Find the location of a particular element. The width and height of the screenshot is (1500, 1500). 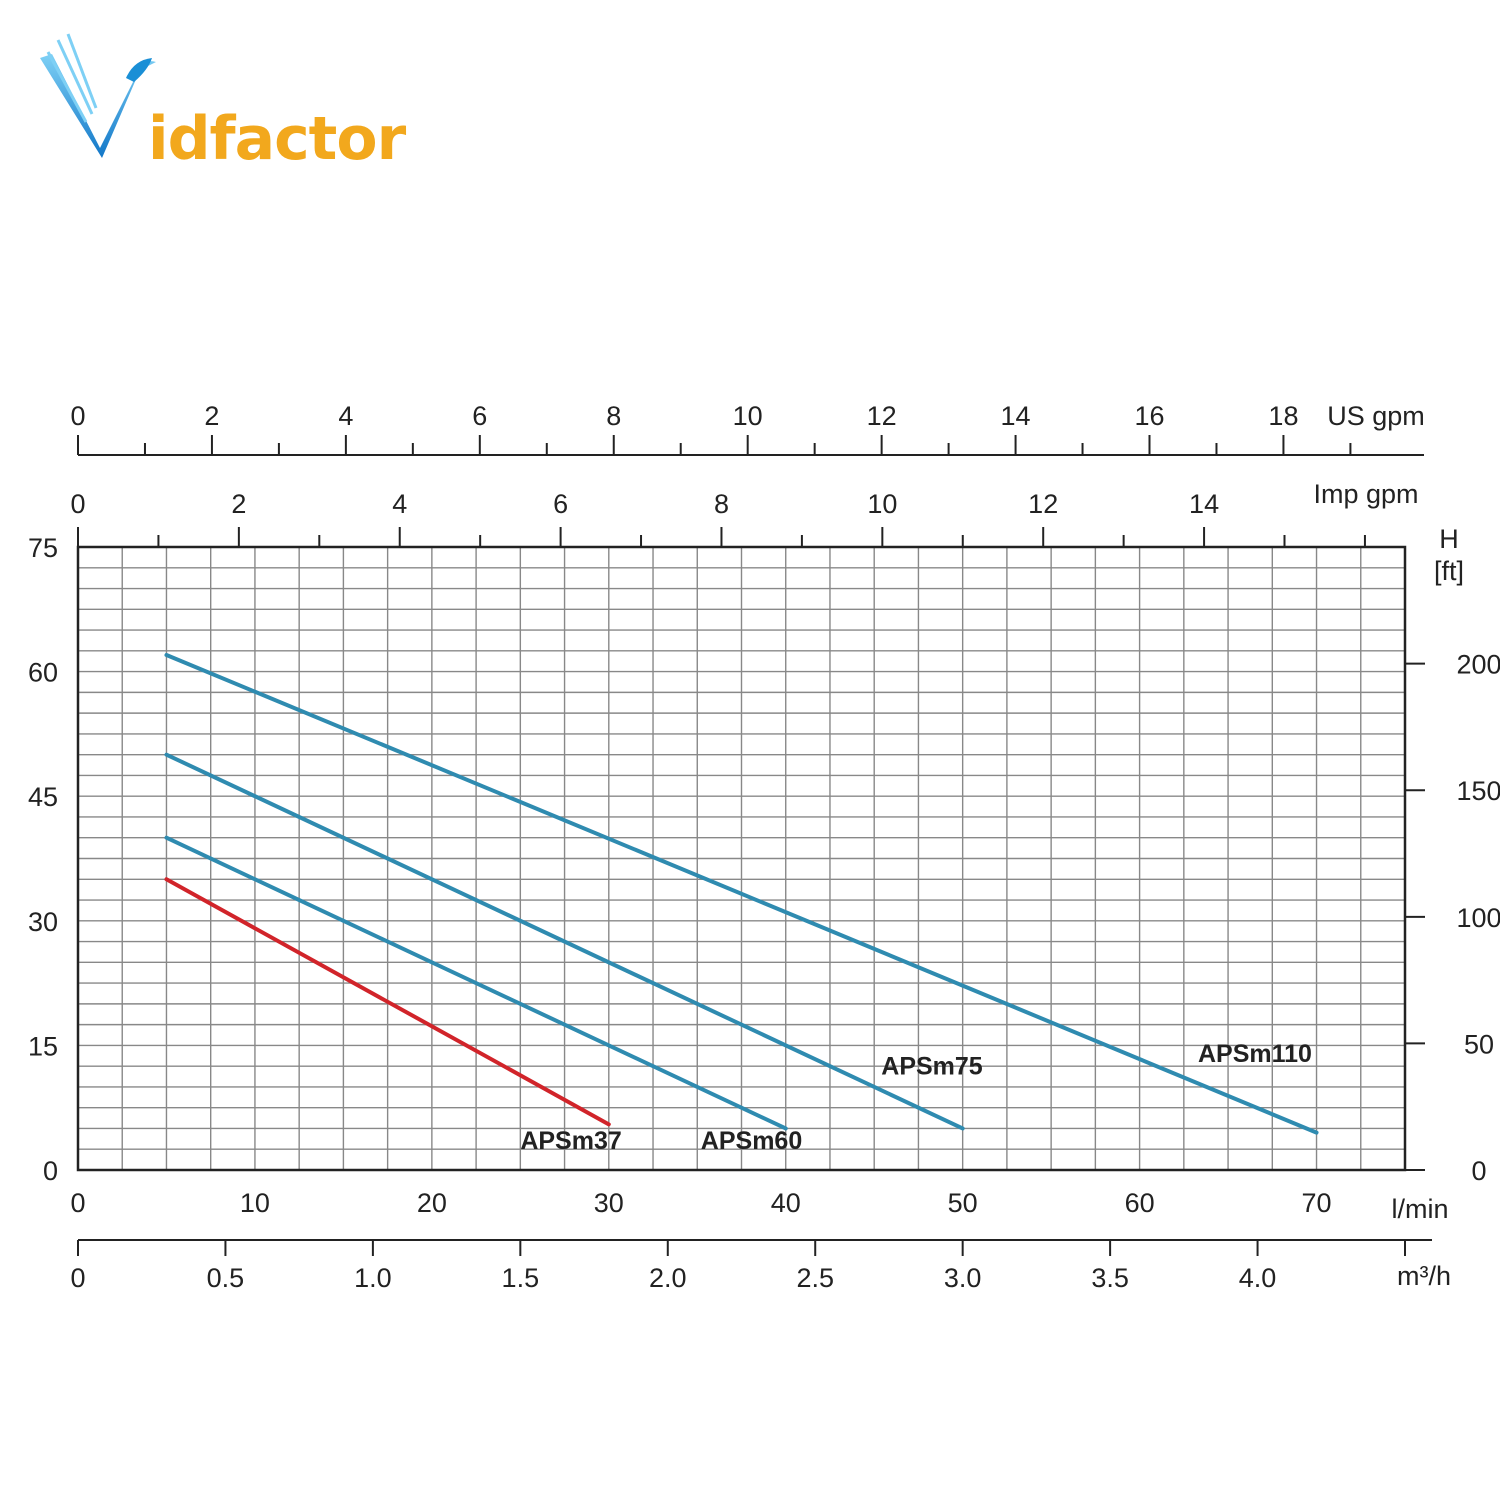

y-tick-label-left: 0 is located at coordinates (50, 1171).